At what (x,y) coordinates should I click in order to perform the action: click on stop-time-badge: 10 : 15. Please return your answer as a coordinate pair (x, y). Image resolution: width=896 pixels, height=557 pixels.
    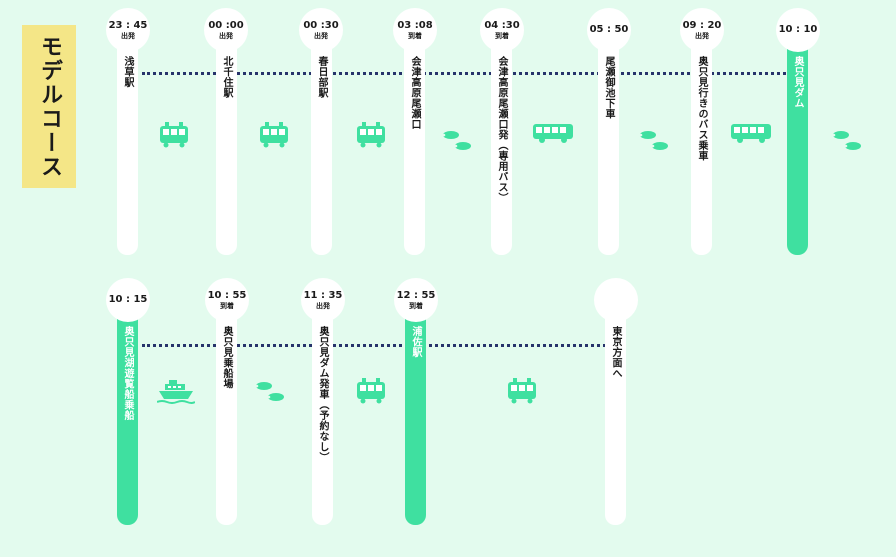
    Looking at the image, I should click on (128, 300).